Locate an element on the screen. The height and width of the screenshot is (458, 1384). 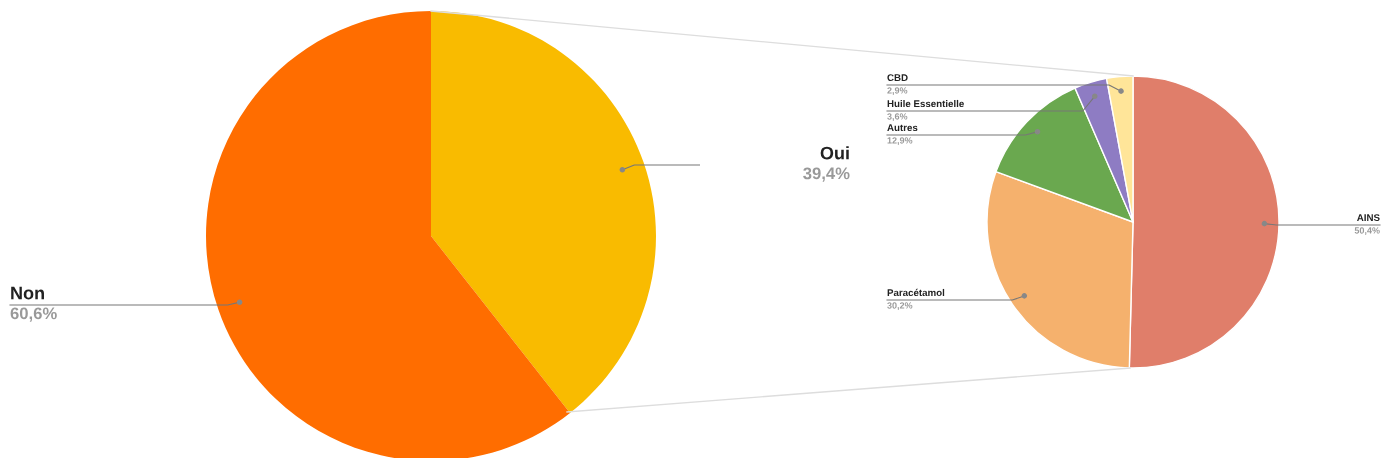
data-label: 60,6% is located at coordinates (33, 314).